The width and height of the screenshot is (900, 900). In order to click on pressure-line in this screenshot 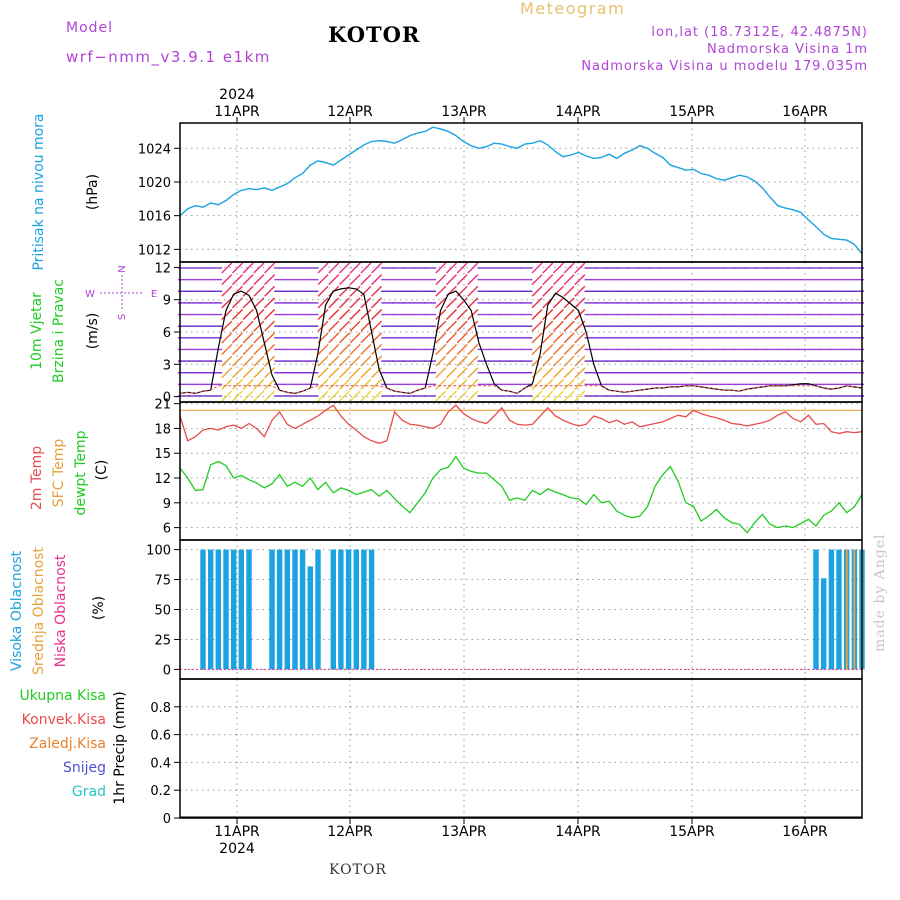, I will do `click(521, 190)`.